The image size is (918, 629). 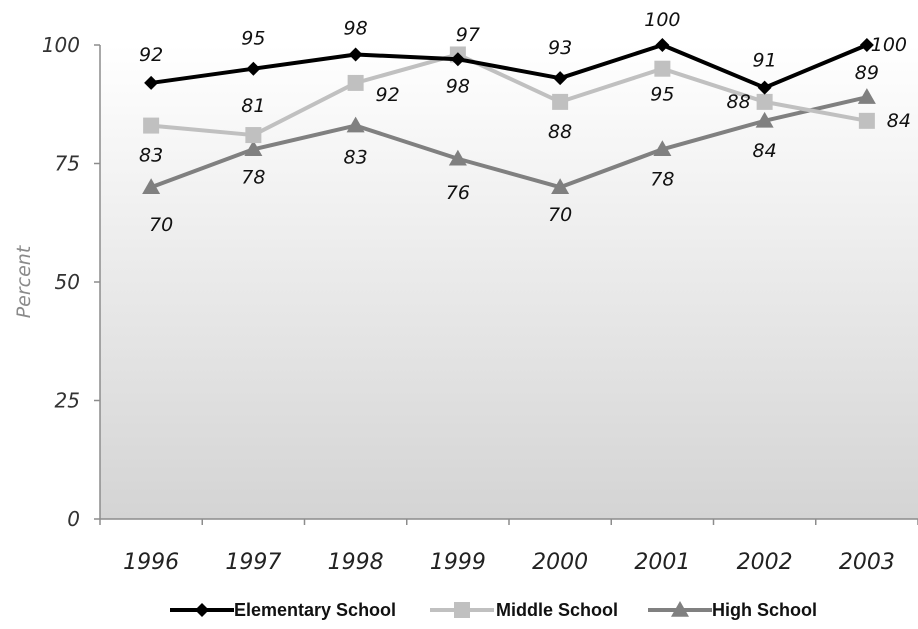 What do you see at coordinates (458, 193) in the screenshot?
I see `data-label: 76` at bounding box center [458, 193].